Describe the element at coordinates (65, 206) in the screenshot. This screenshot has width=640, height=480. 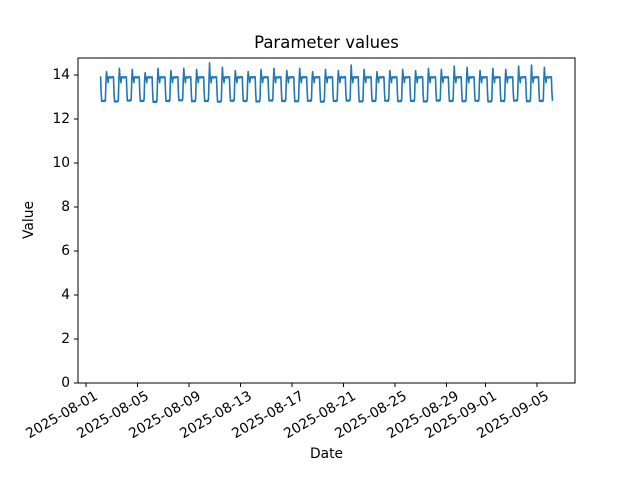
I see `y-tick-label: 8` at that location.